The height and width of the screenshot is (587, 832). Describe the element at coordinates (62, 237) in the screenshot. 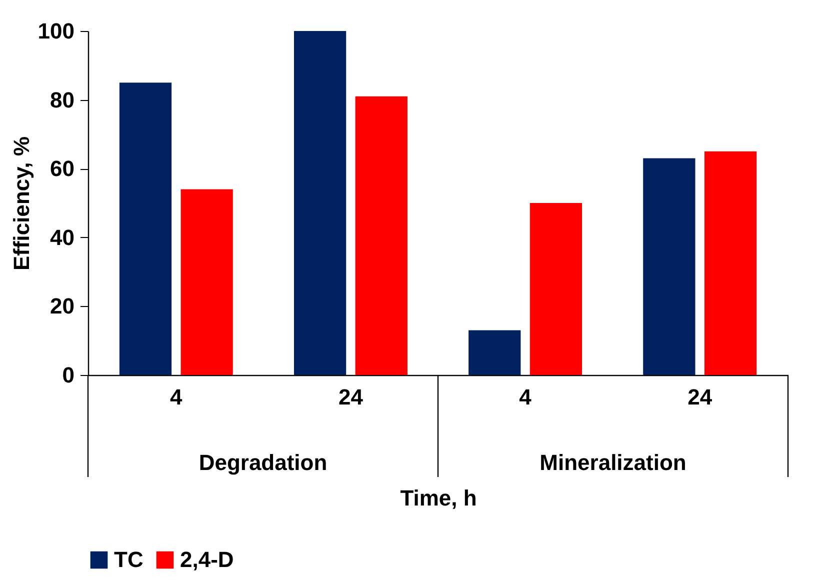

I see `y-tick-label: 40` at that location.